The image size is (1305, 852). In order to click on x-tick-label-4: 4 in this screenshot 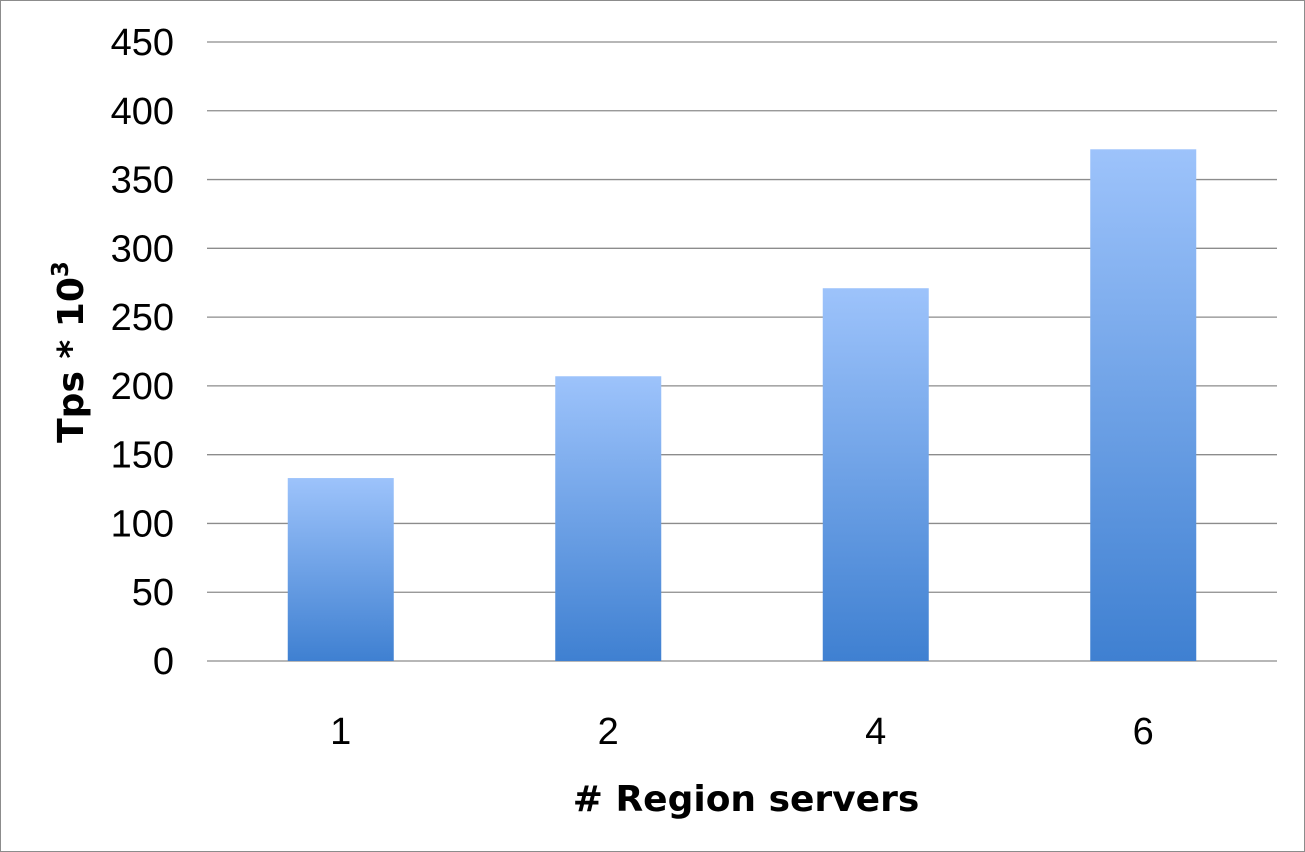, I will do `click(875, 732)`.